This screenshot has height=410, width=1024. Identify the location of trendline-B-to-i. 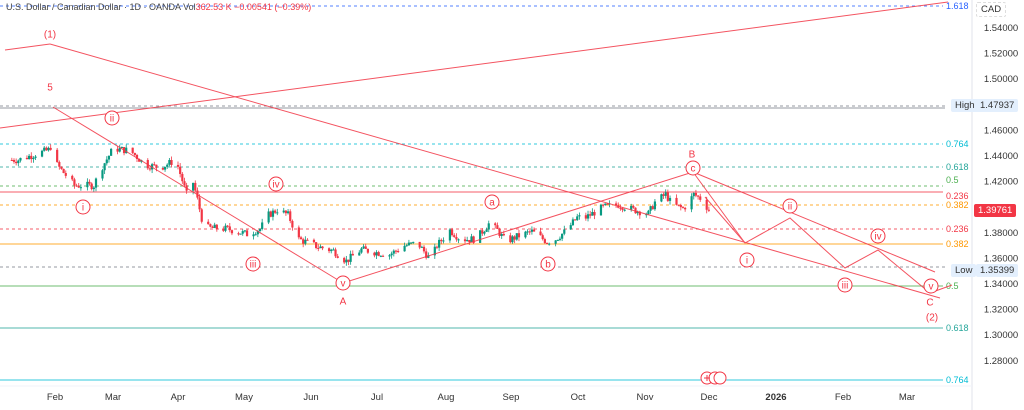
(719, 207).